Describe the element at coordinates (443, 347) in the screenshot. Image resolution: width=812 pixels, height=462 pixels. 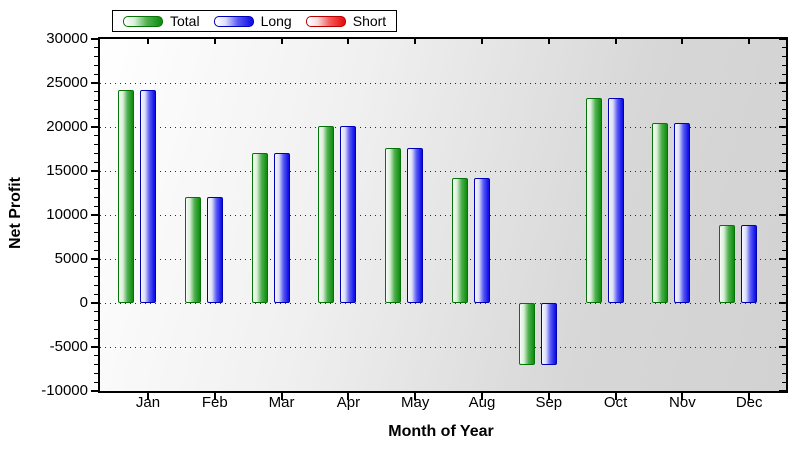
I see `gridline--5000` at that location.